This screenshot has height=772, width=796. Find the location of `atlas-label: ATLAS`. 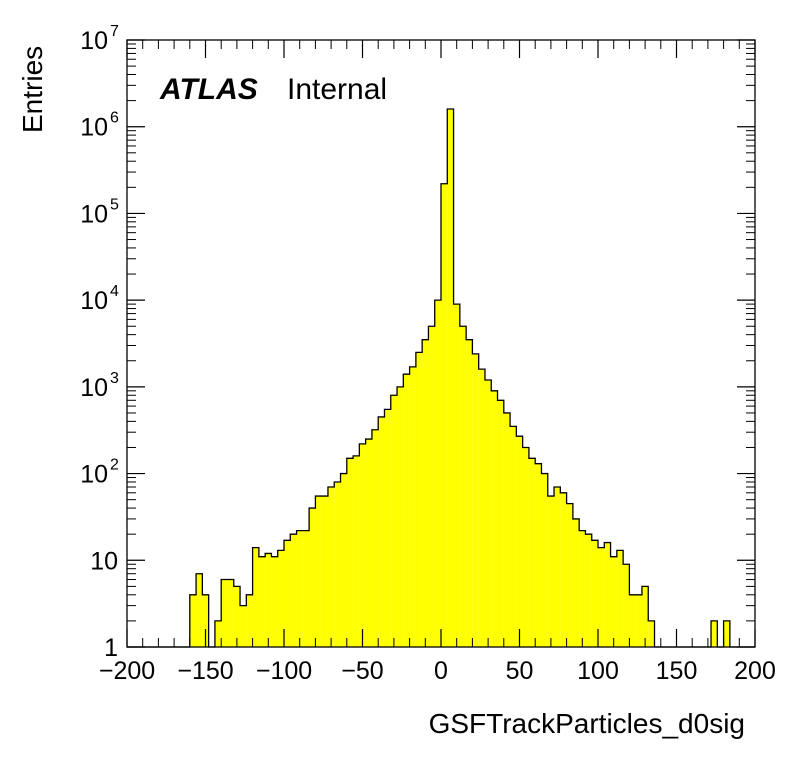

atlas-label: ATLAS is located at coordinates (208, 89).